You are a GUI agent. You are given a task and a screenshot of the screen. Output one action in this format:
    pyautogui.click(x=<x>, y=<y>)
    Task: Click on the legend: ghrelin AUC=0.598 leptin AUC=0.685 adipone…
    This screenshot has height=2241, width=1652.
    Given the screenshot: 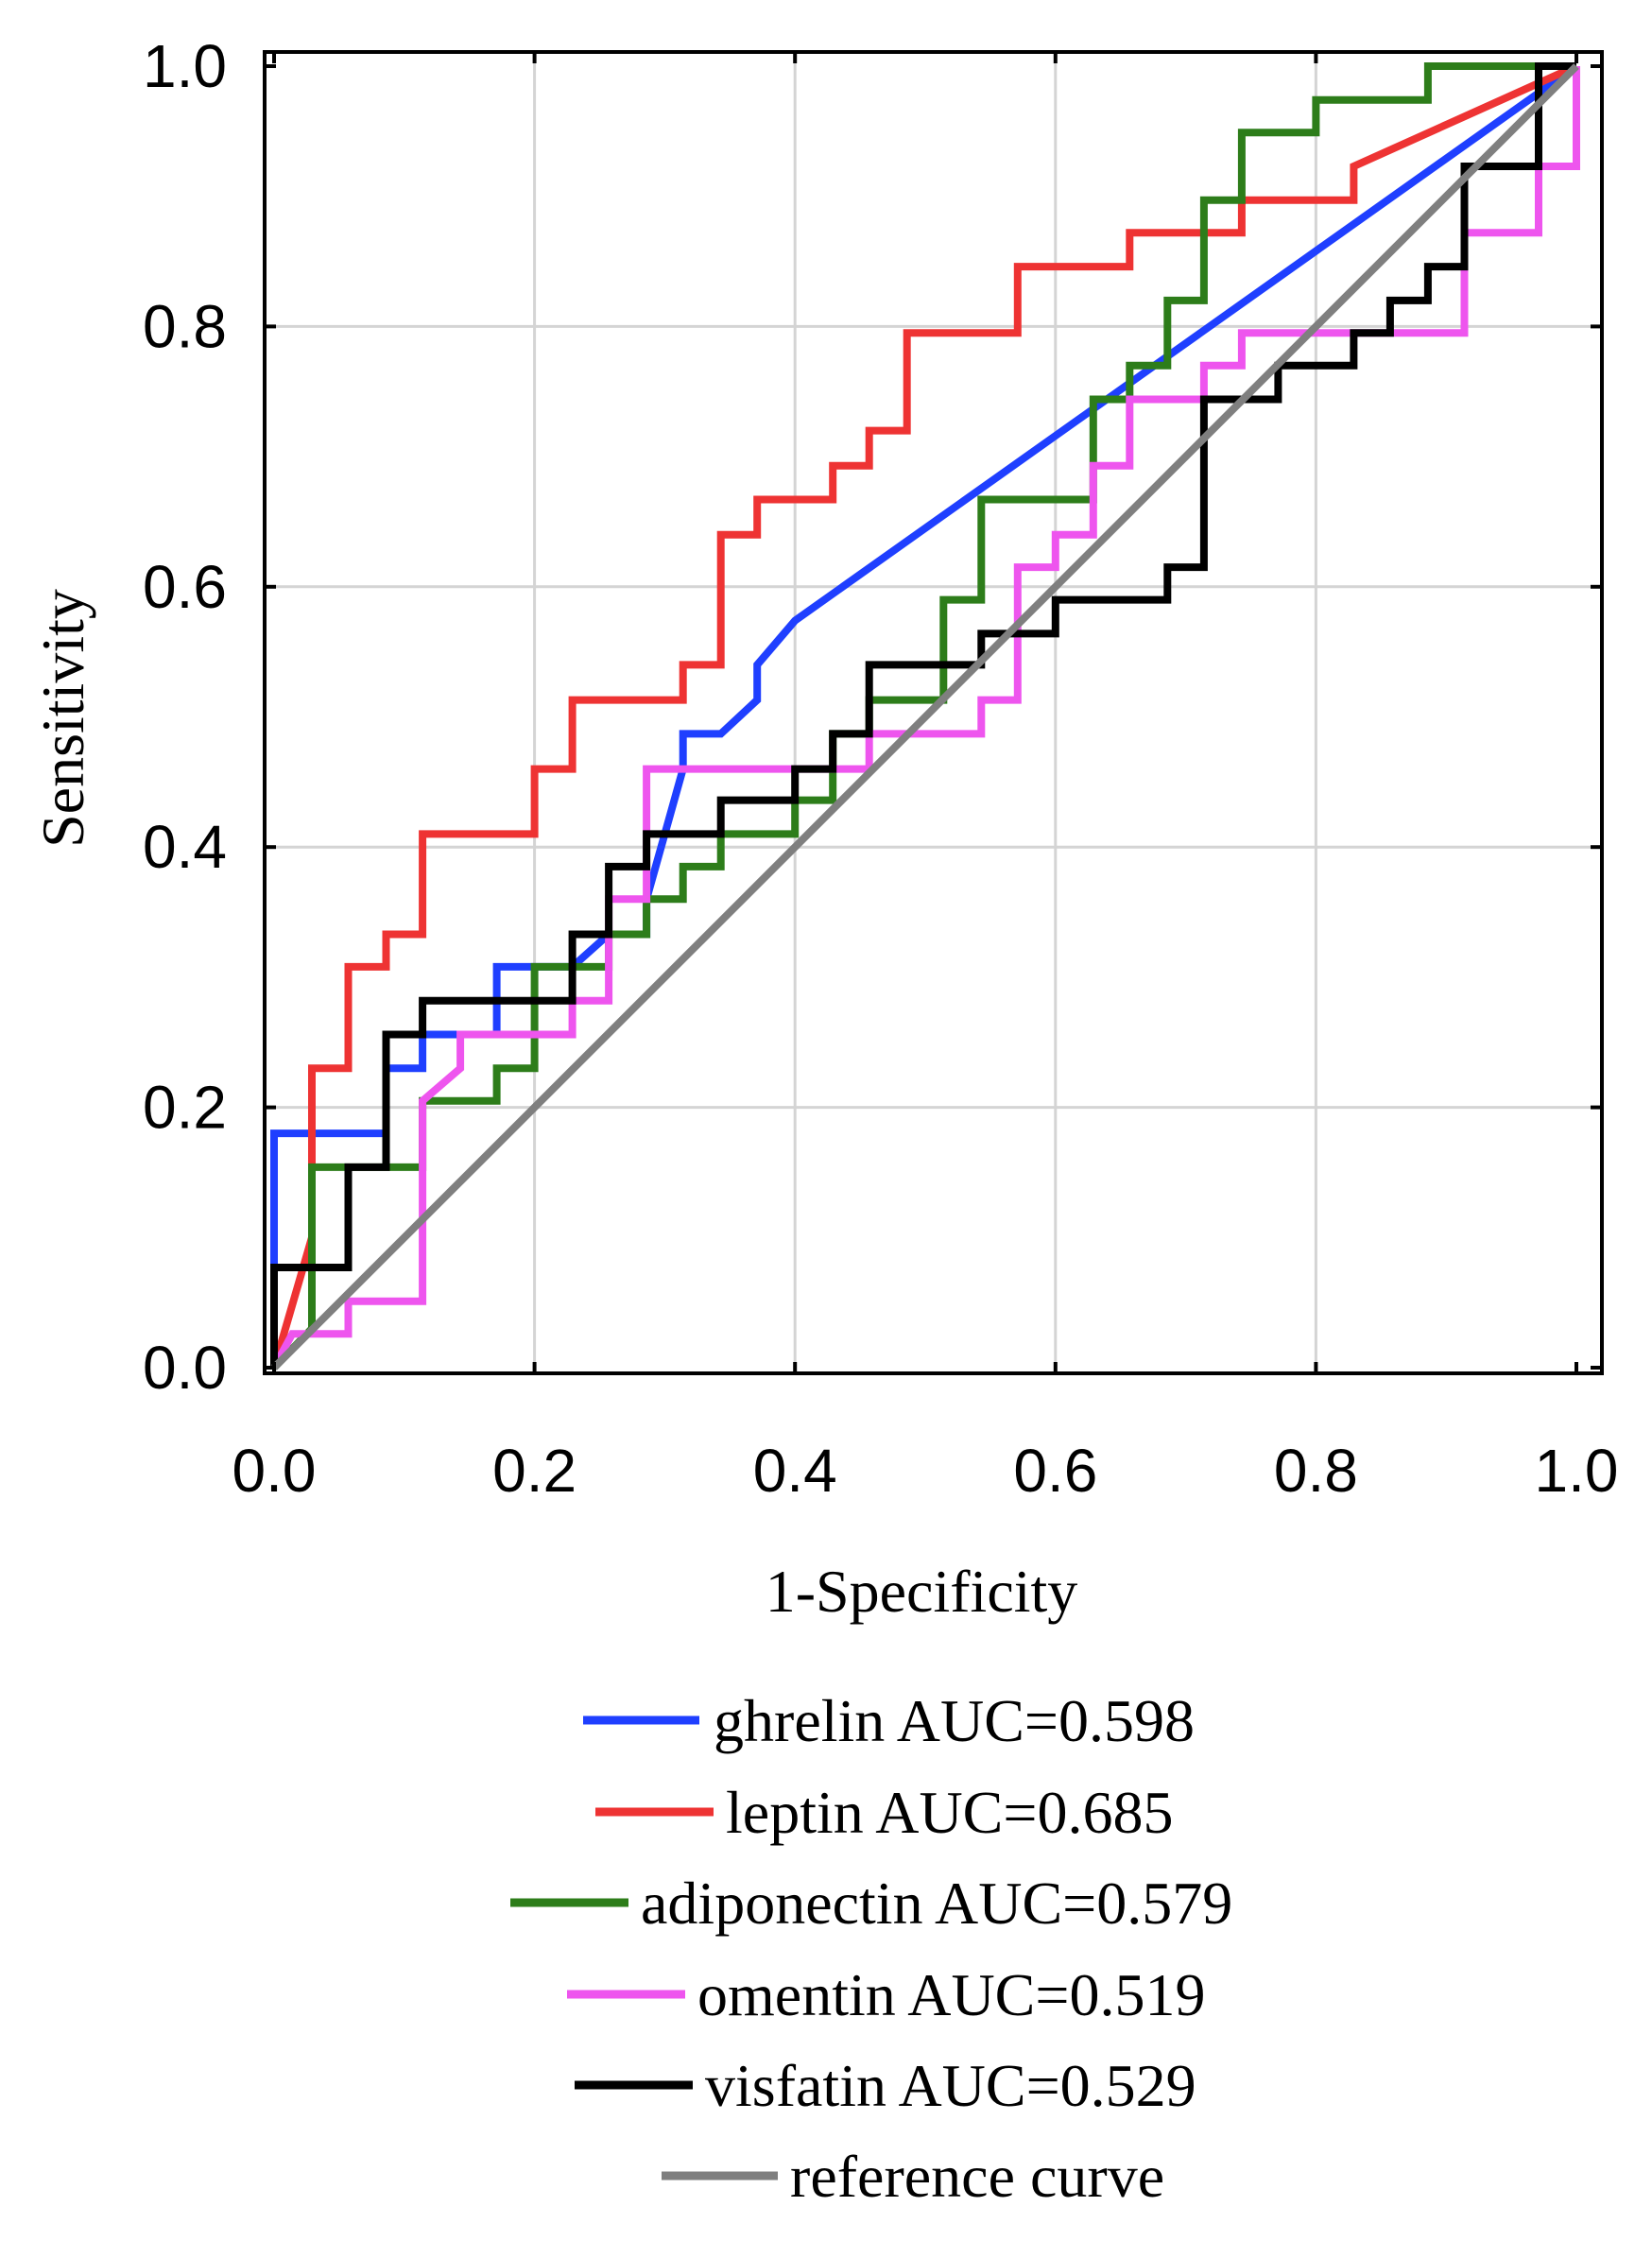 What is the action you would take?
    pyautogui.click(x=871, y=1948)
    